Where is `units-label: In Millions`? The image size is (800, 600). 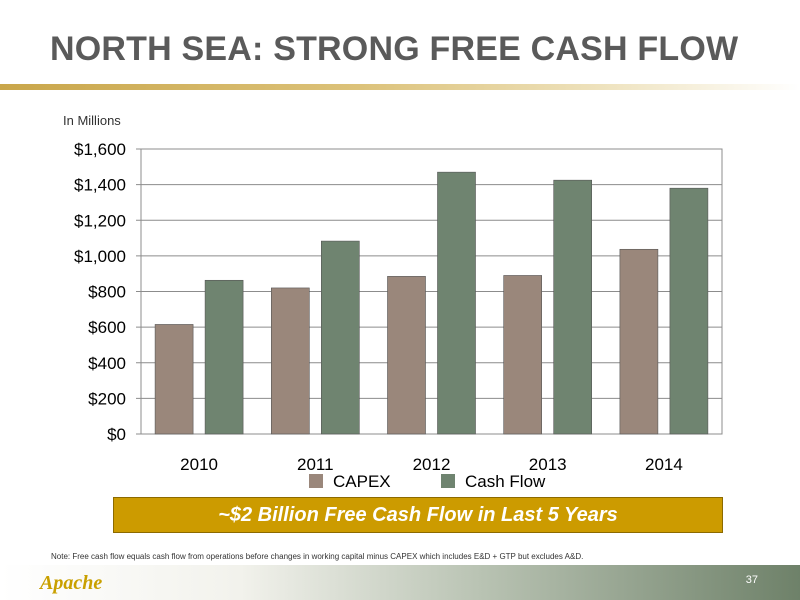 units-label: In Millions is located at coordinates (92, 120).